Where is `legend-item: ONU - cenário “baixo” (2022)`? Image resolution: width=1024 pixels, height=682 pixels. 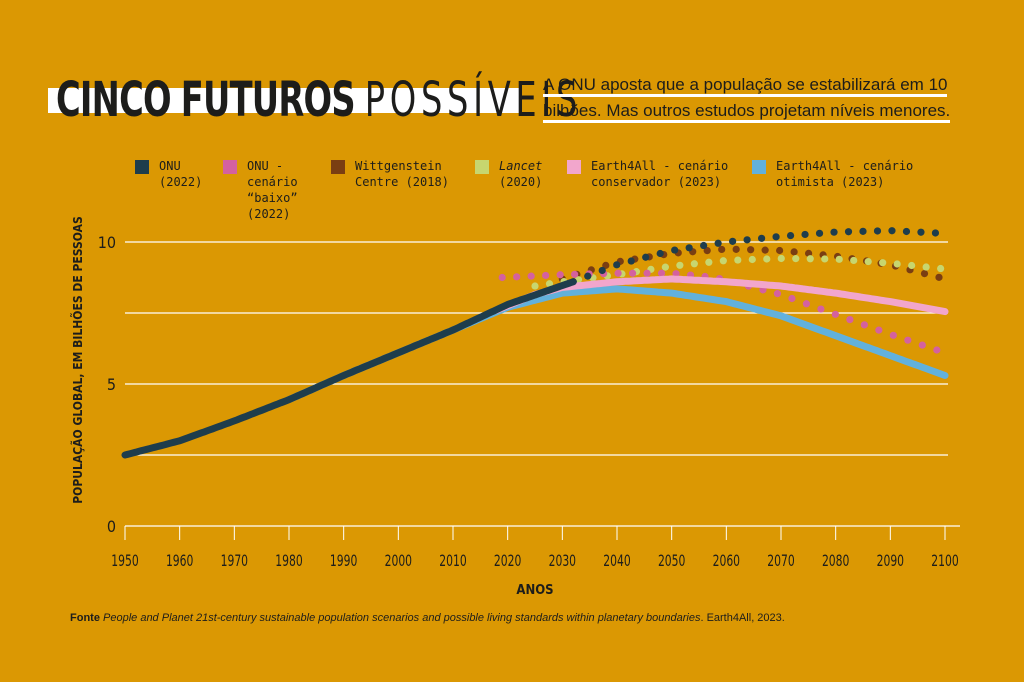
legend-item: ONU - cenário “baixo” (2022) is located at coordinates (260, 190).